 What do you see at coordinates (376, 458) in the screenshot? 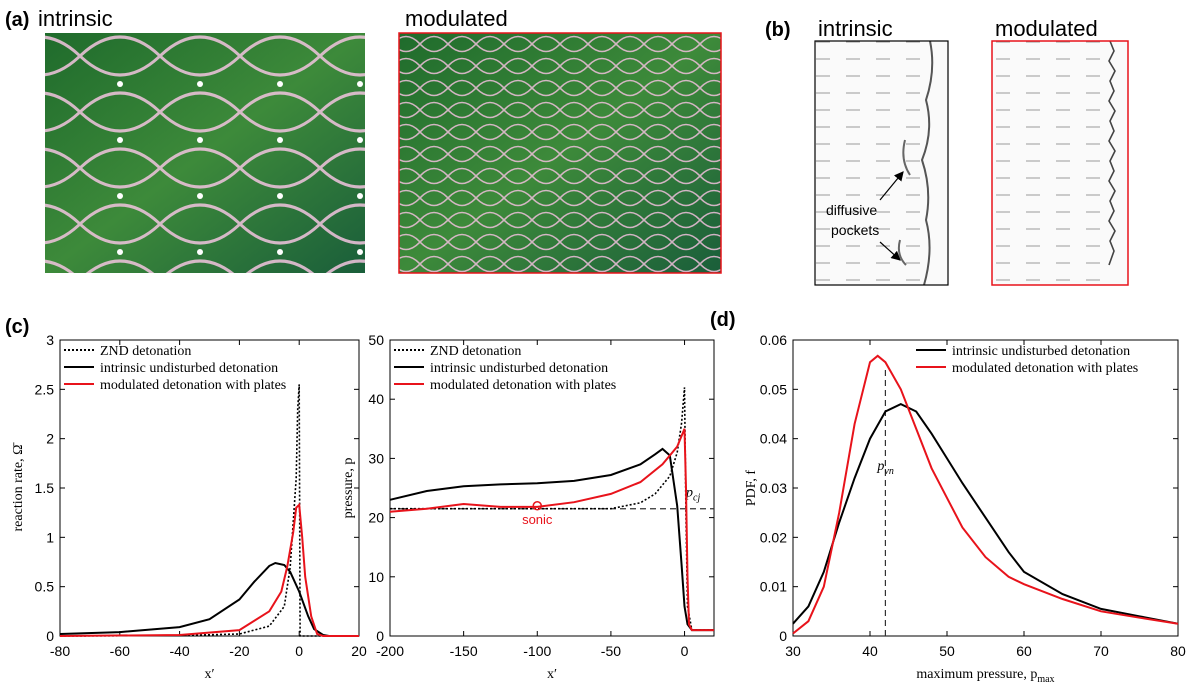
I see `y-tick-label: 30` at bounding box center [376, 458].